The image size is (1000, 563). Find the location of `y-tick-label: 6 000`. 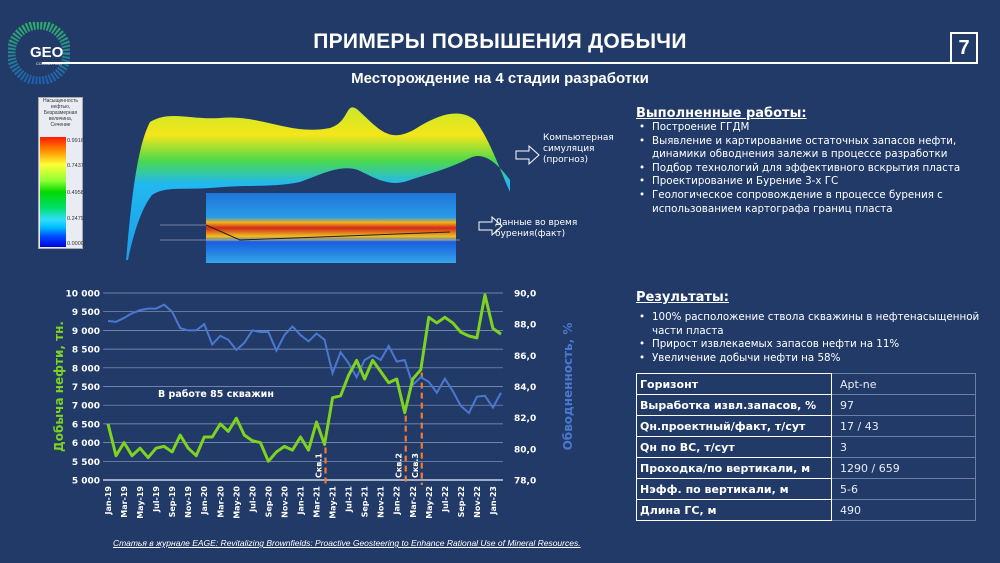

y-tick-label: 6 000 is located at coordinates (86, 444).